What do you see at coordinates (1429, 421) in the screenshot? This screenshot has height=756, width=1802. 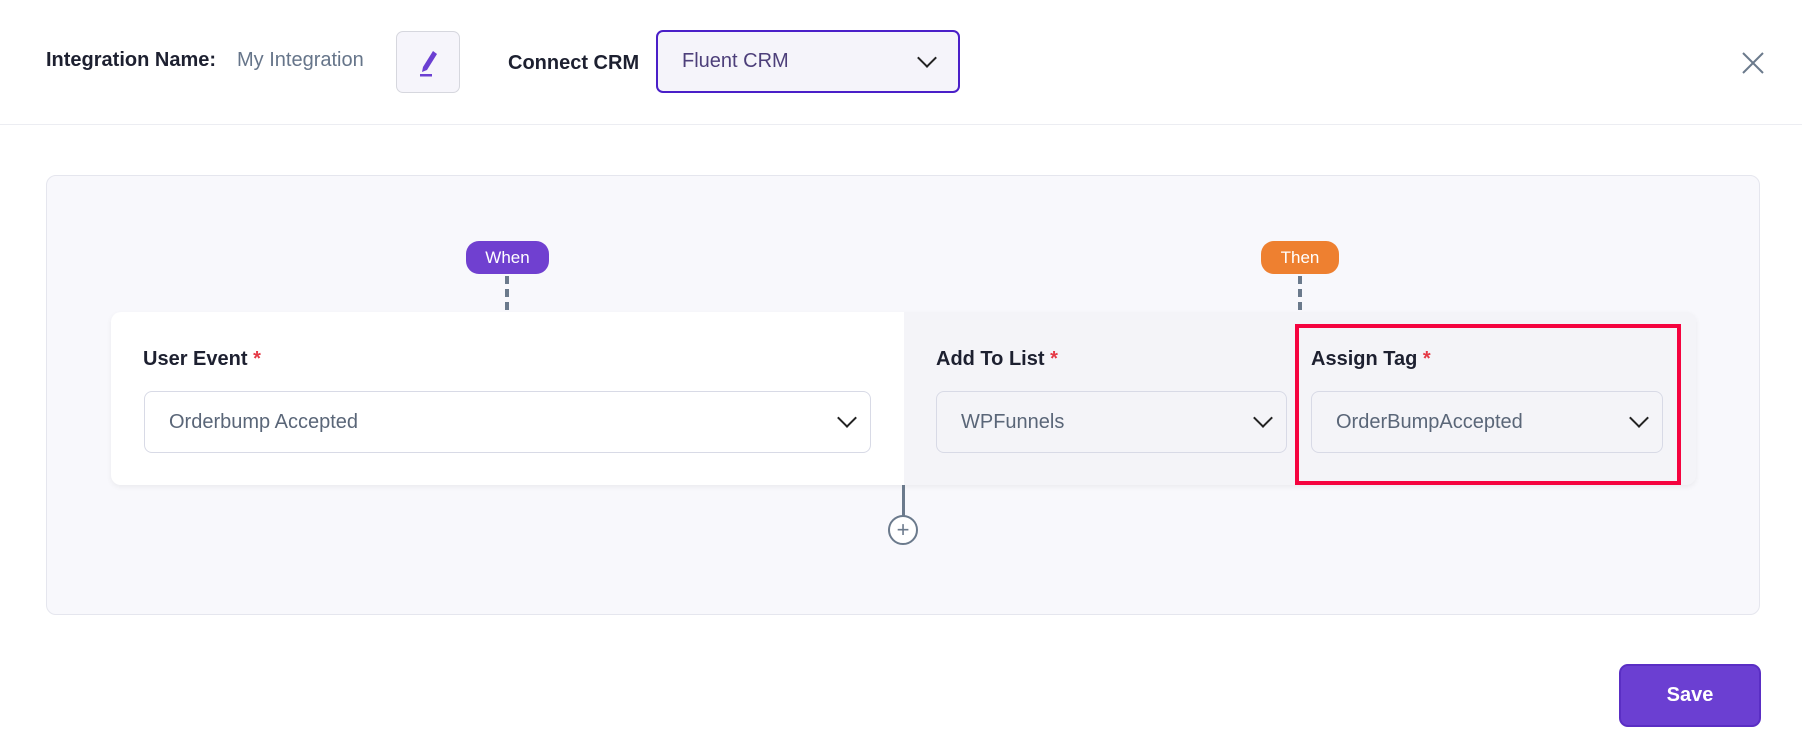 I see `assign-tag-value: OrderBumpAccepted` at bounding box center [1429, 421].